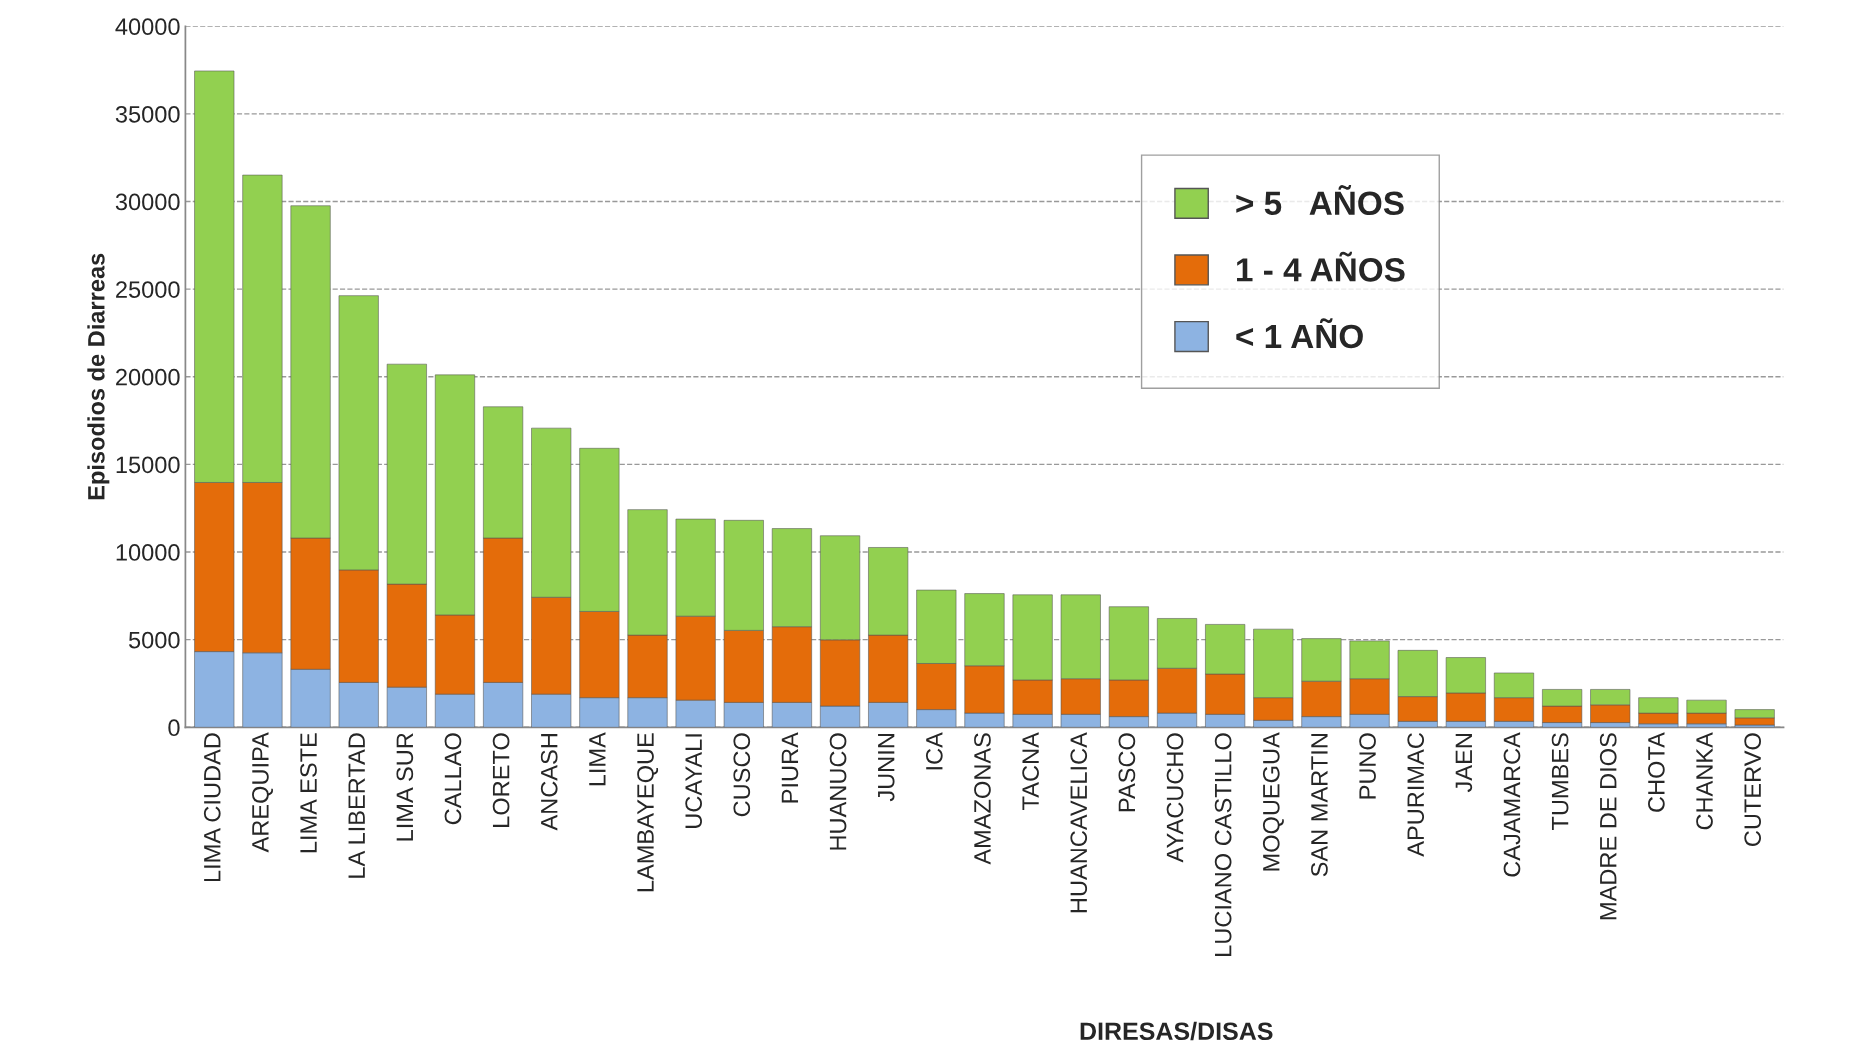 This screenshot has height=1051, width=1854. I want to click on x-tick-label: SAN MARTIN, so click(1319, 805).